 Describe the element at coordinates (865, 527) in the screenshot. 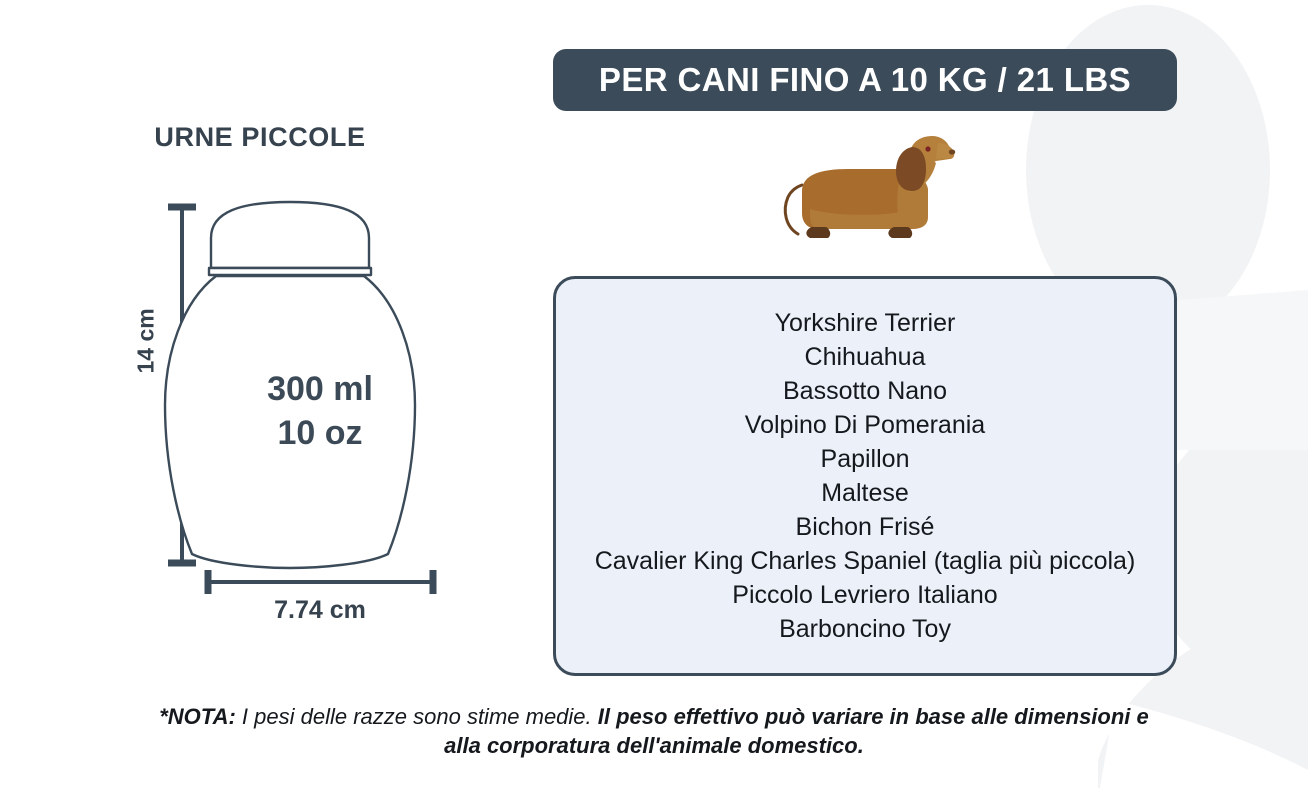

I see `breed-list-item: Bichon Frisé` at that location.